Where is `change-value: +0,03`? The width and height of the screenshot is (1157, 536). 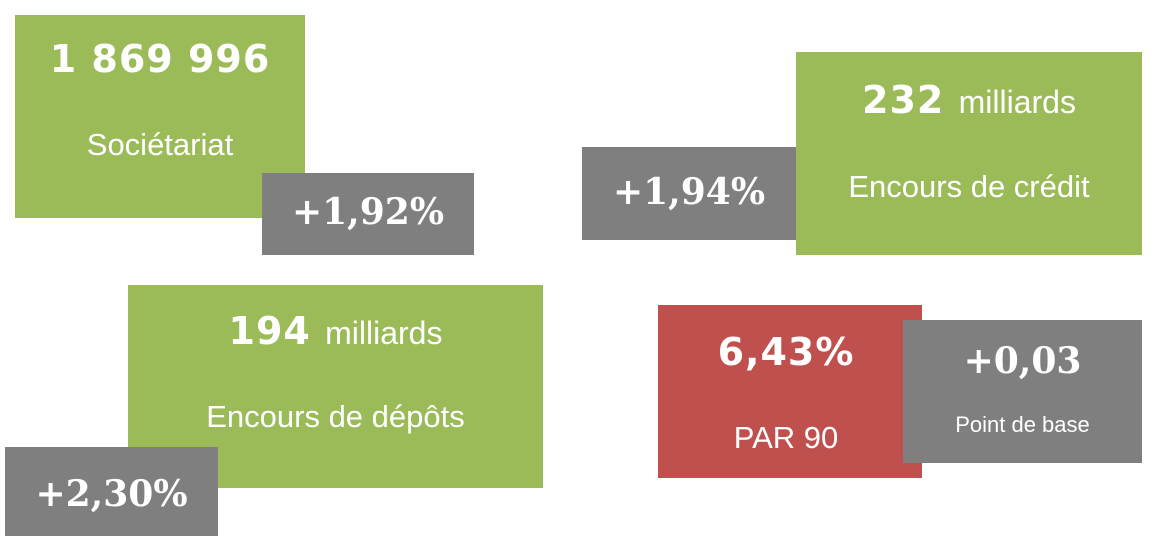 change-value: +0,03 is located at coordinates (1022, 361).